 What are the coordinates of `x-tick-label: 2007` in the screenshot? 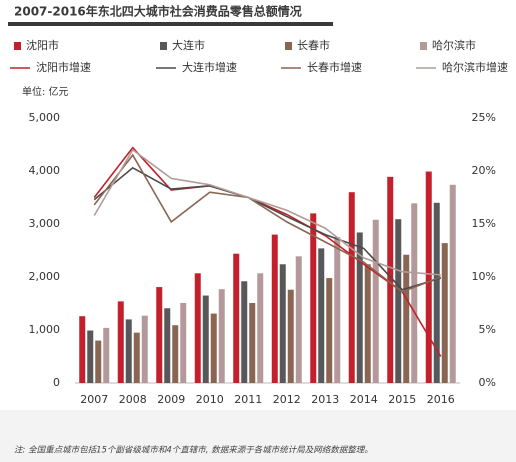 It's located at (94, 399).